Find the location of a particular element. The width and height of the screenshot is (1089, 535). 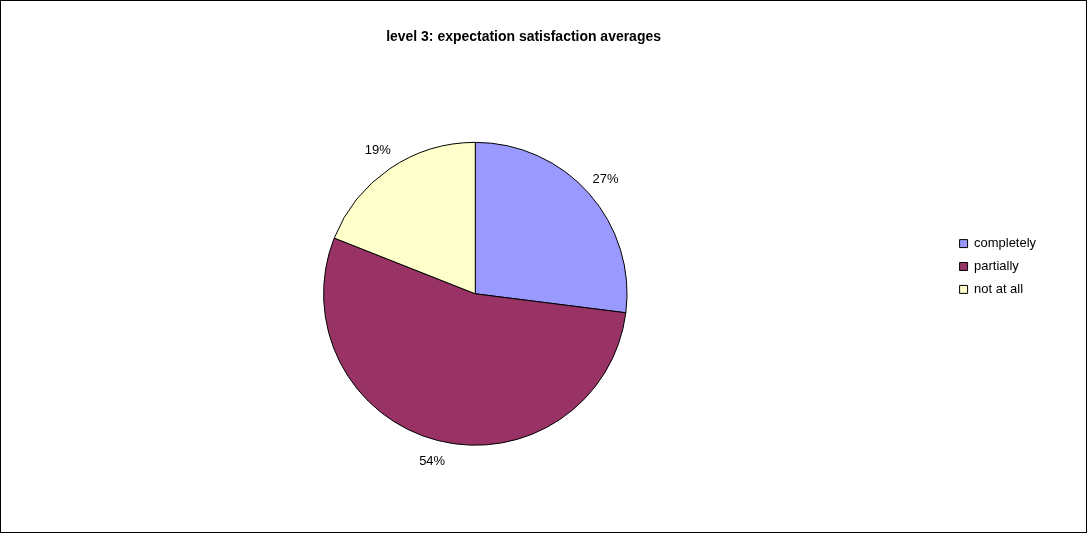

legend-label: not at all is located at coordinates (999, 288).